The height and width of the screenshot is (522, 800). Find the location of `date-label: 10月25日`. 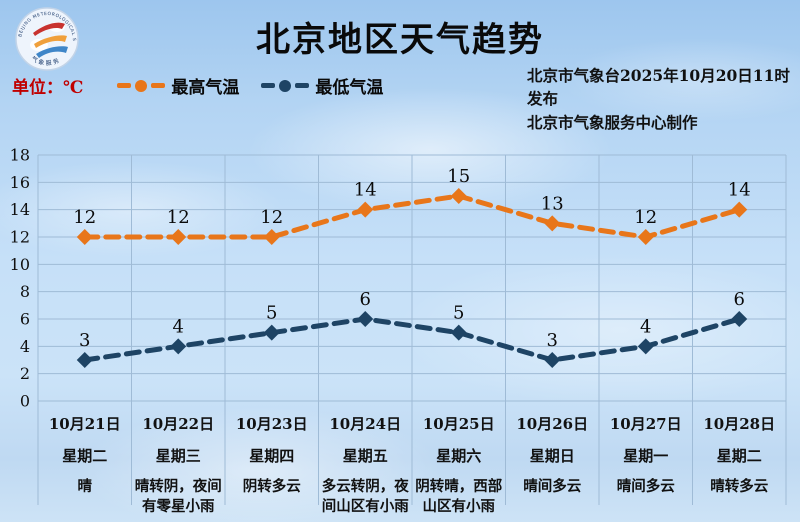

date-label: 10月25日 is located at coordinates (458, 424).